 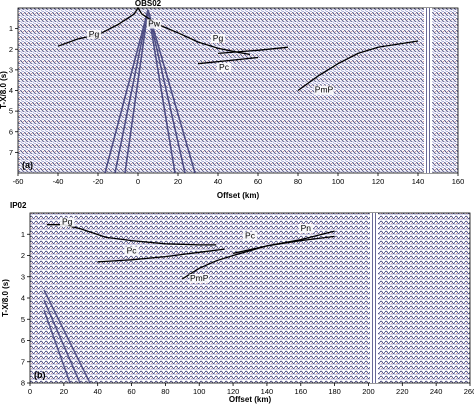 I want to click on panel-b-xtick-label-9: 180, so click(x=334, y=391).